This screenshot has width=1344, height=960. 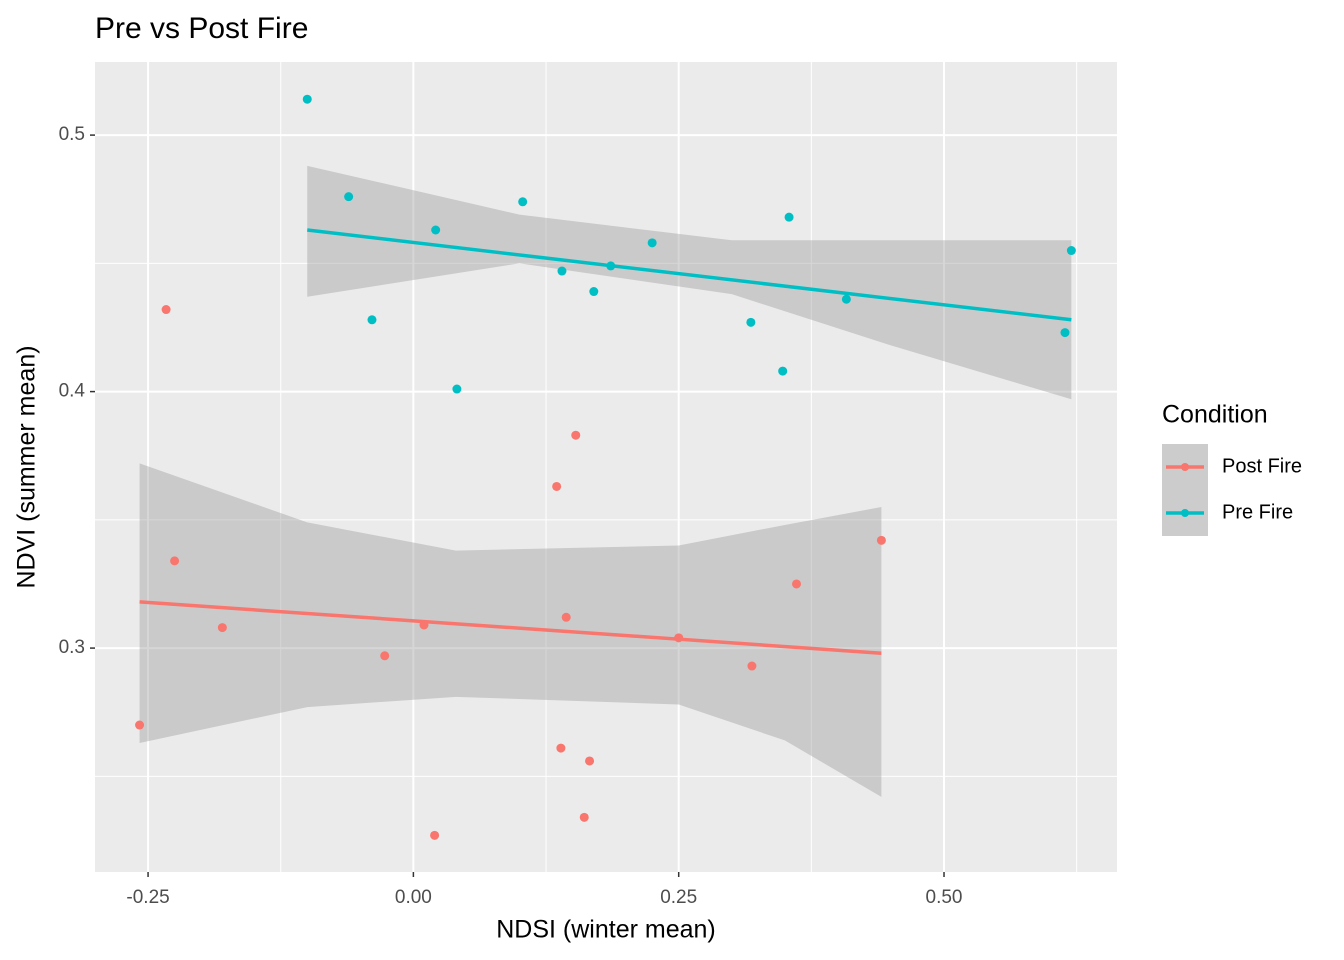 I want to click on x-tick-label: -0.25, so click(x=147, y=897).